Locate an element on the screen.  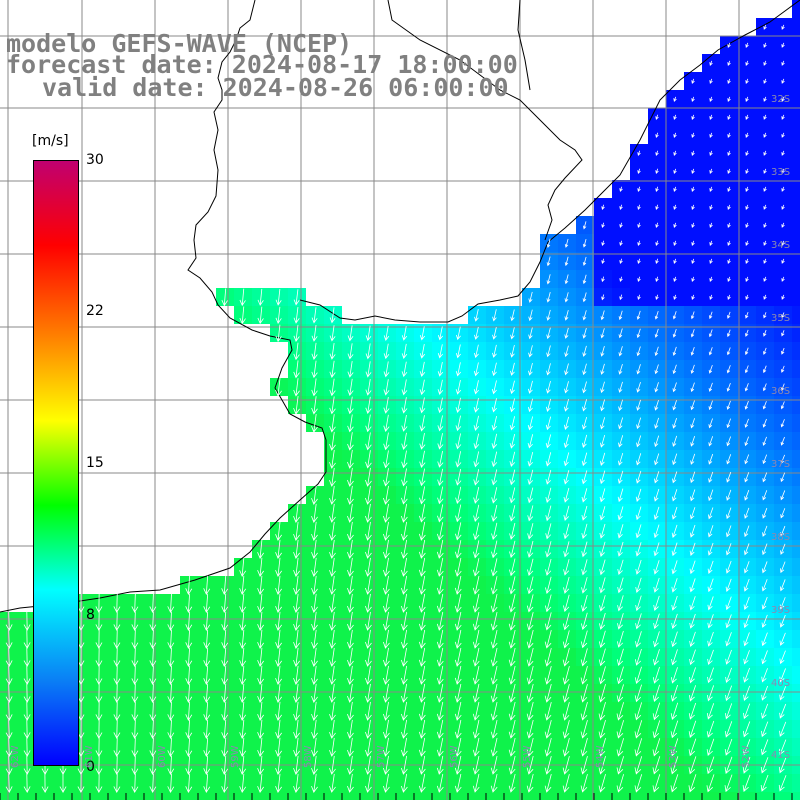
lon-label: 54W is located at coordinates (600, 756).